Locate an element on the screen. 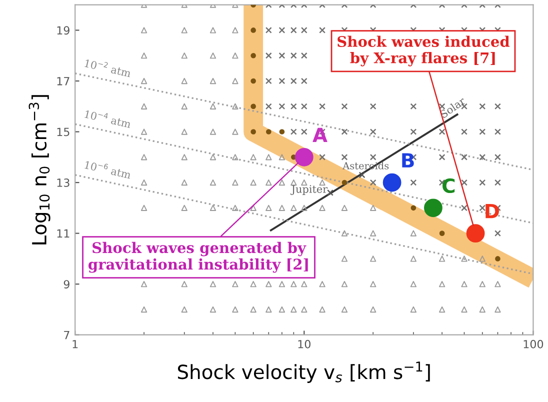  x-tick-label: 1 is located at coordinates (75, 344).